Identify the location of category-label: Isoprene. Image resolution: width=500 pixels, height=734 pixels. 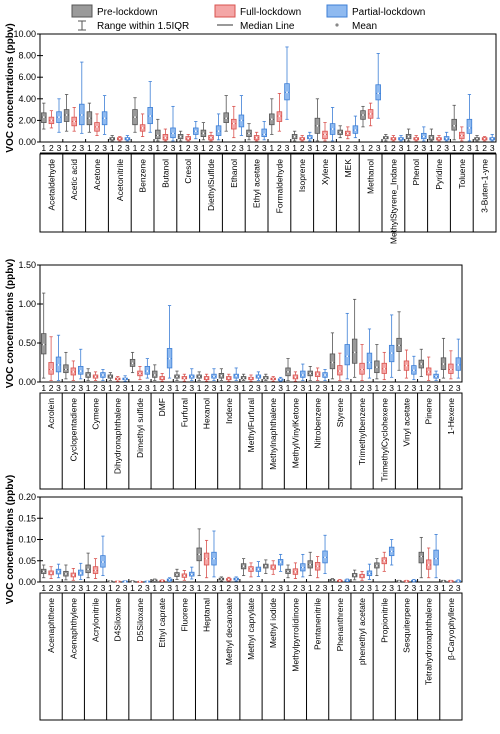
(302, 175).